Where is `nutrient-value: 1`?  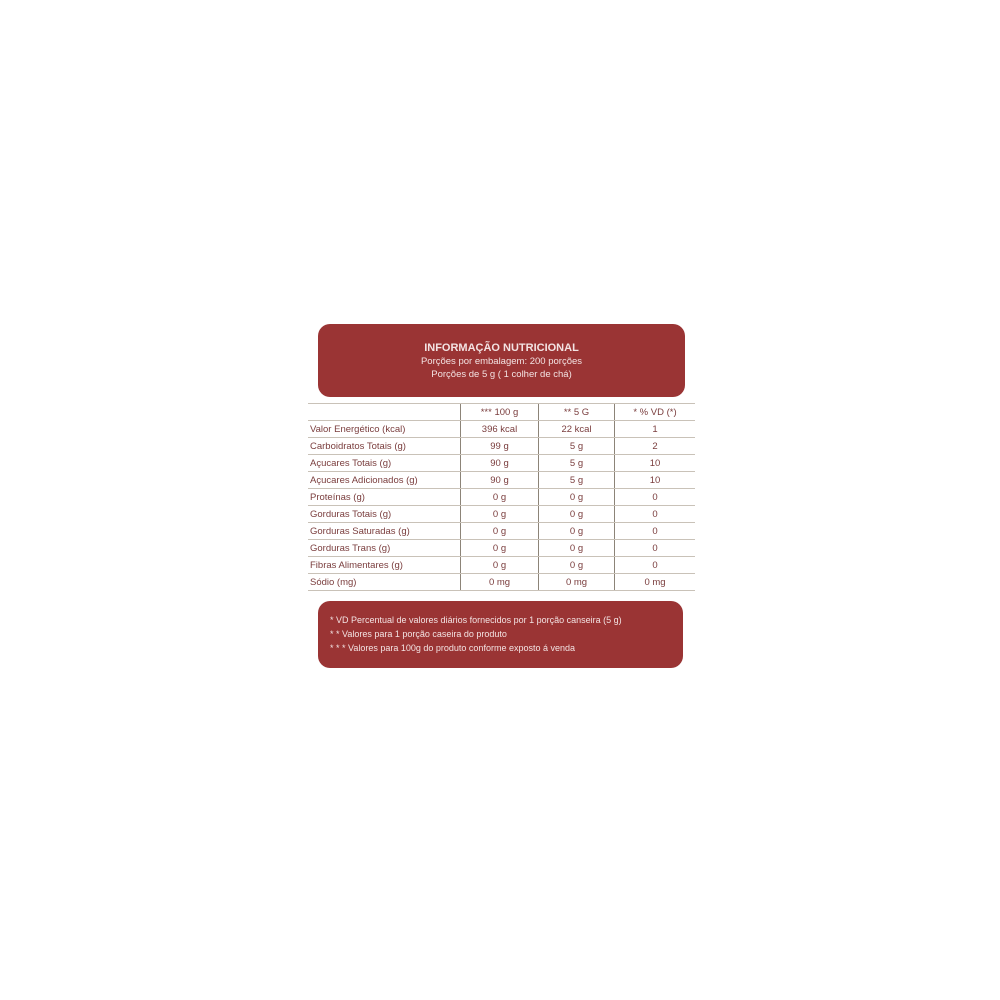 nutrient-value: 1 is located at coordinates (654, 429).